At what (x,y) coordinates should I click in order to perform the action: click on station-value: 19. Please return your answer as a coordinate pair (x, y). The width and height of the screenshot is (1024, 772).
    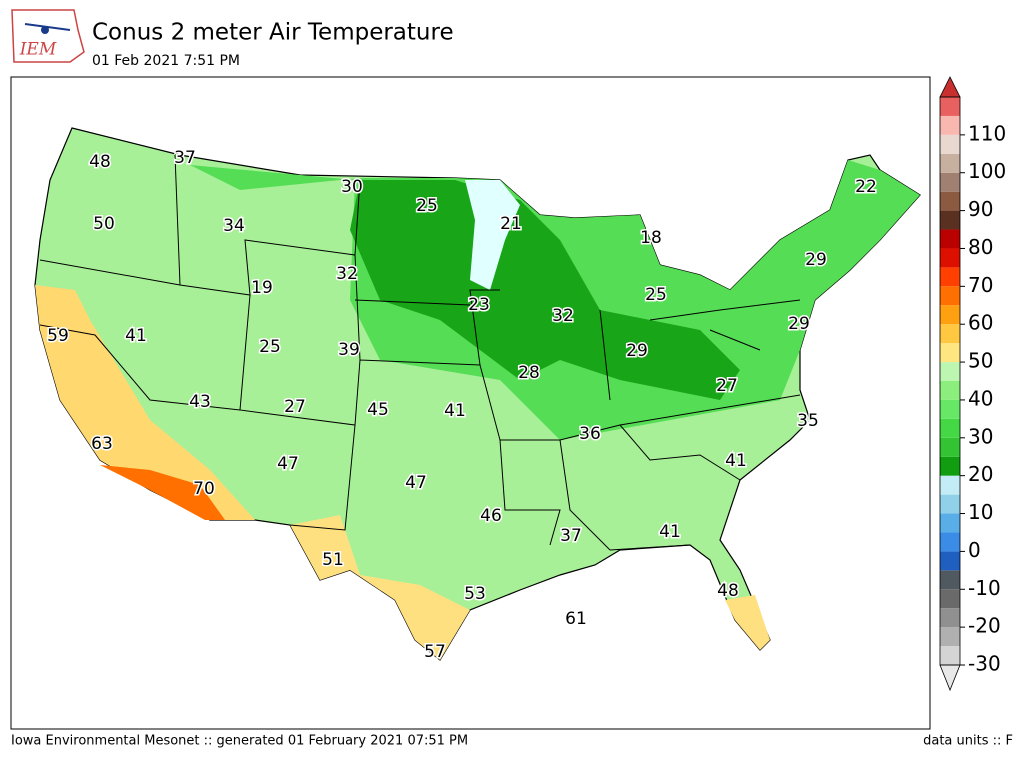
    Looking at the image, I should click on (262, 288).